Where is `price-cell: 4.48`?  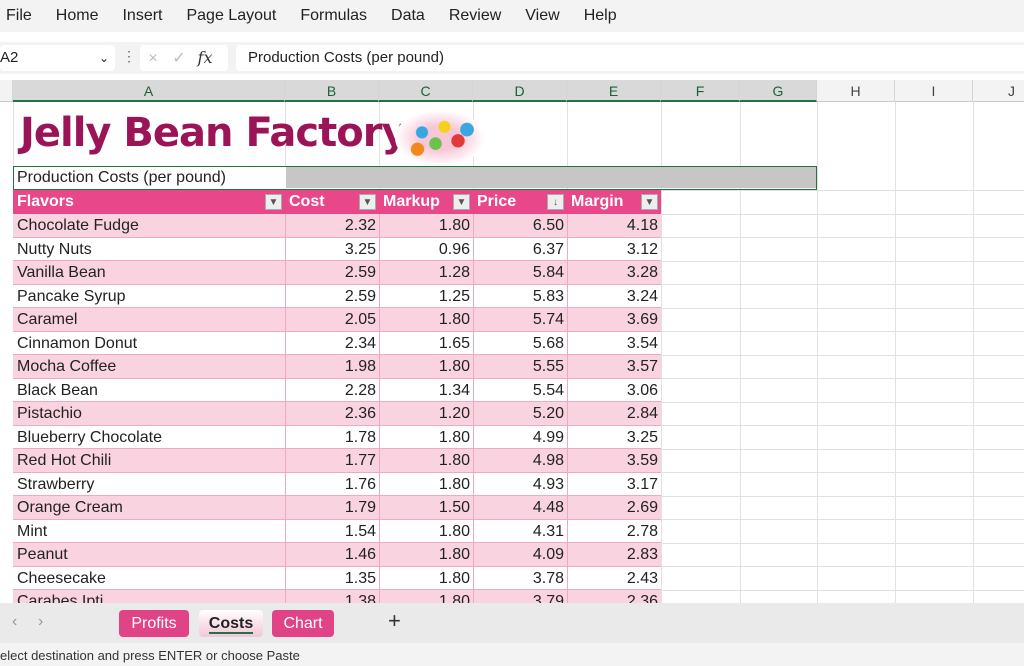
price-cell: 4.48 is located at coordinates (520, 507).